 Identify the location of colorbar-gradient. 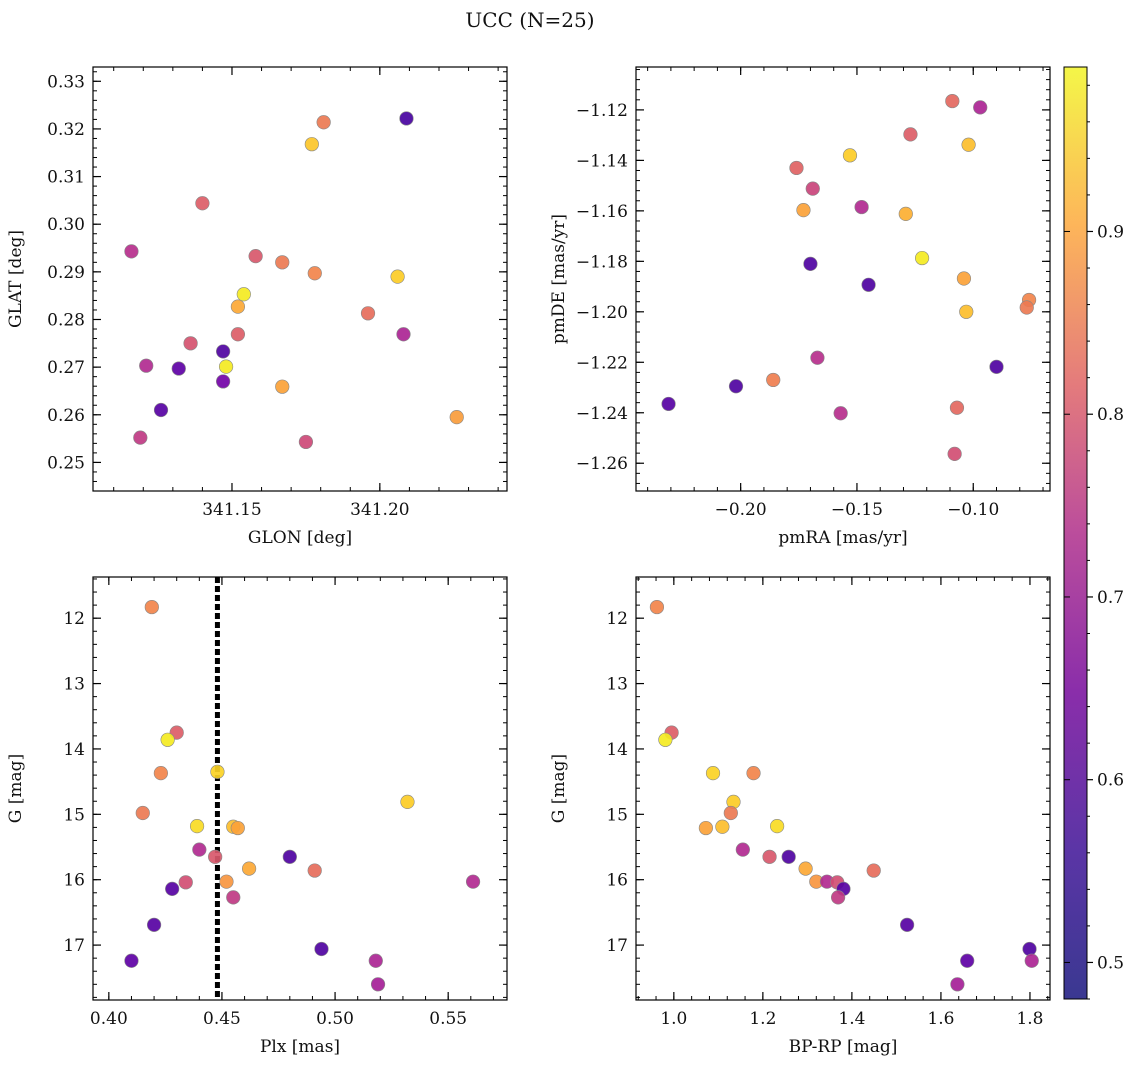
(1075, 533).